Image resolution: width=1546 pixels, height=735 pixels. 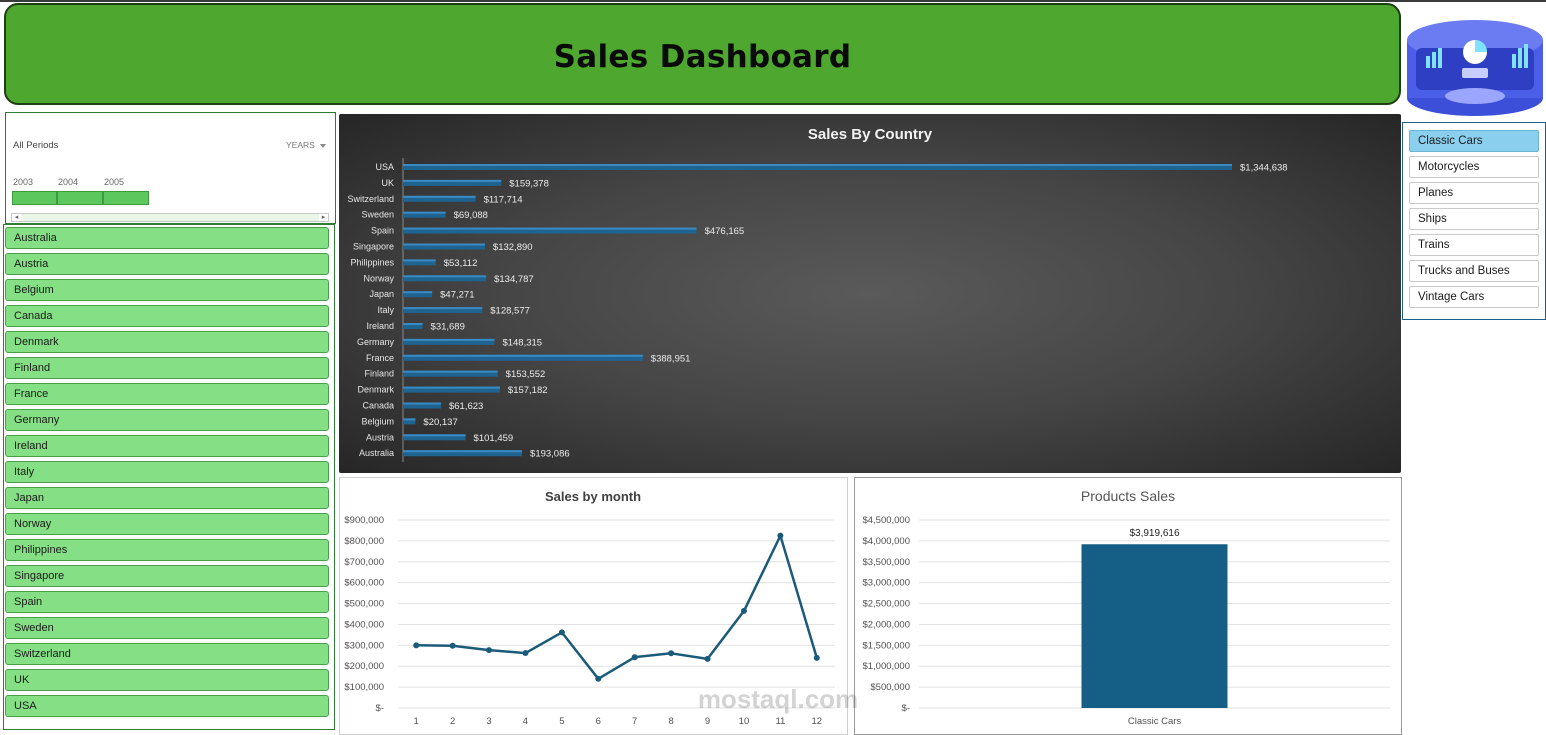 I want to click on country-filter-button: Belgium, so click(x=167, y=290).